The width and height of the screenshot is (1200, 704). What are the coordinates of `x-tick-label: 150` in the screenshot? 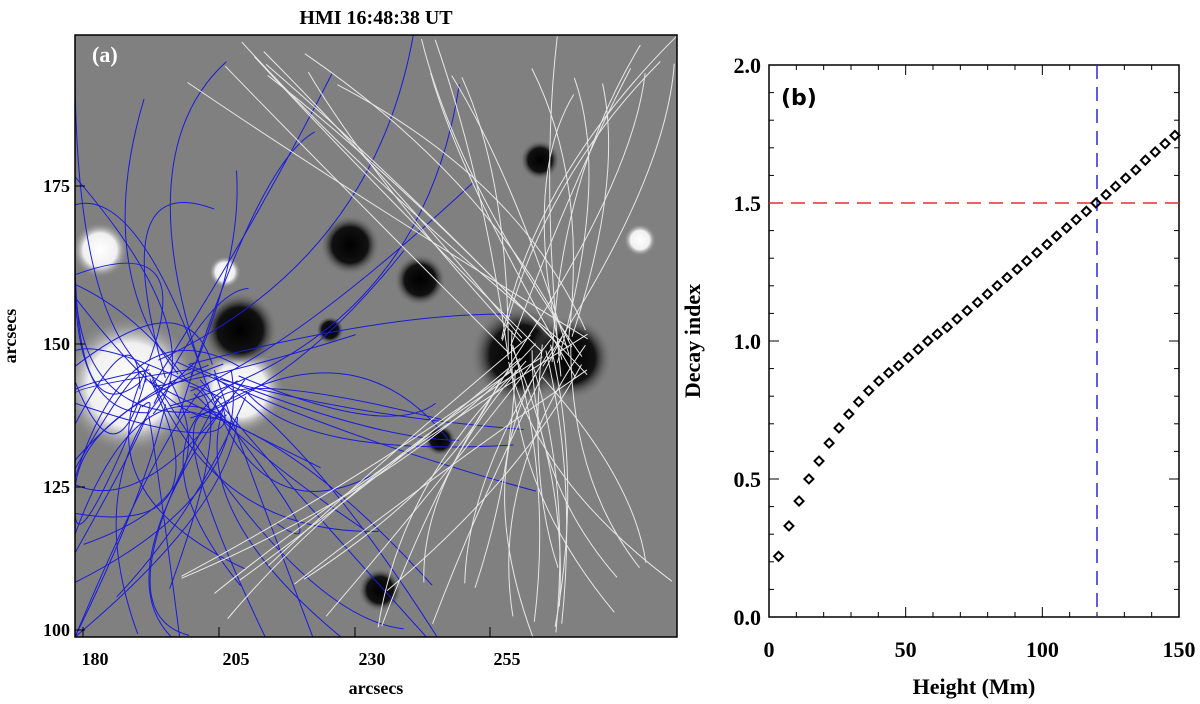 It's located at (1179, 649).